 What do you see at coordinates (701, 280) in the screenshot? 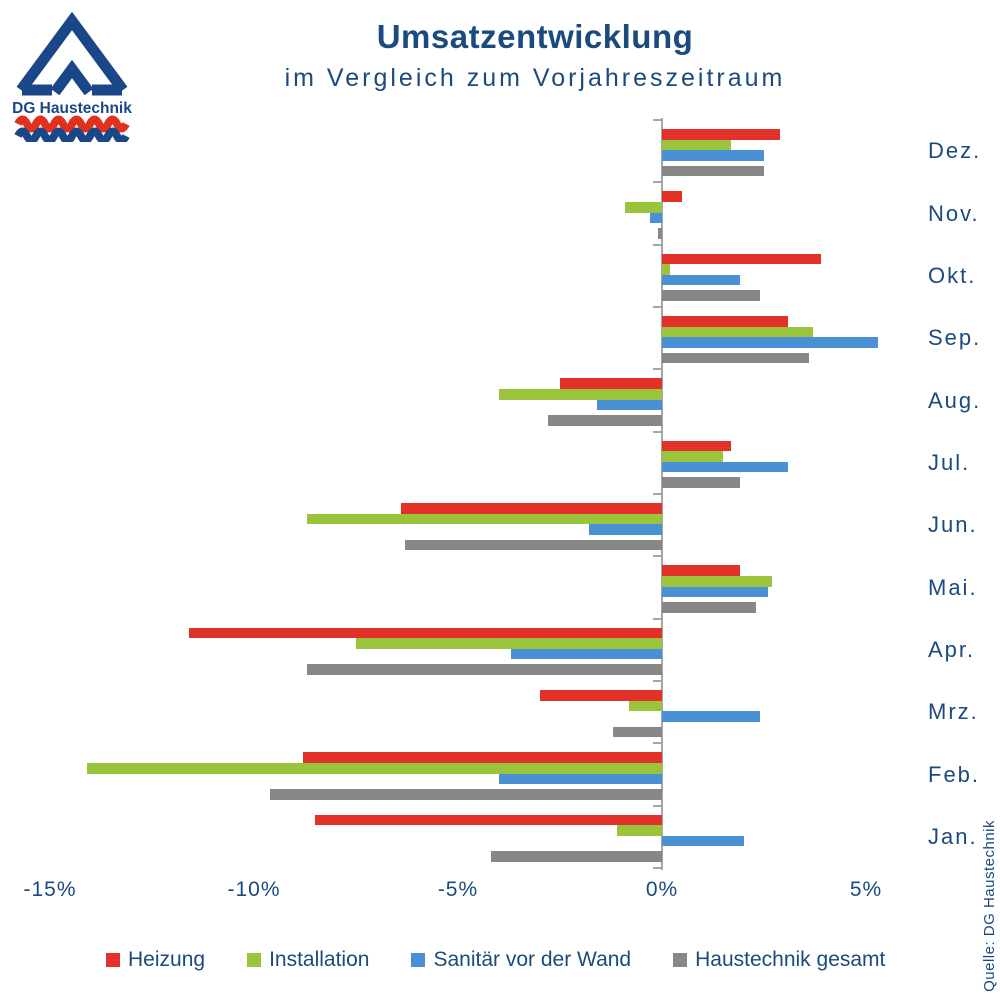
I see `bar-sanit-r-vor-der-wand-okt` at bounding box center [701, 280].